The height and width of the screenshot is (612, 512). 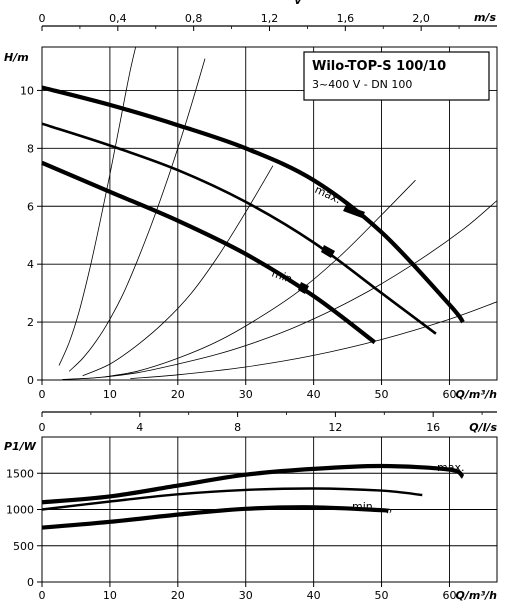 What do you see at coordinates (194, 18) in the screenshot?
I see `velocity-tick-label: 0,8` at bounding box center [194, 18].